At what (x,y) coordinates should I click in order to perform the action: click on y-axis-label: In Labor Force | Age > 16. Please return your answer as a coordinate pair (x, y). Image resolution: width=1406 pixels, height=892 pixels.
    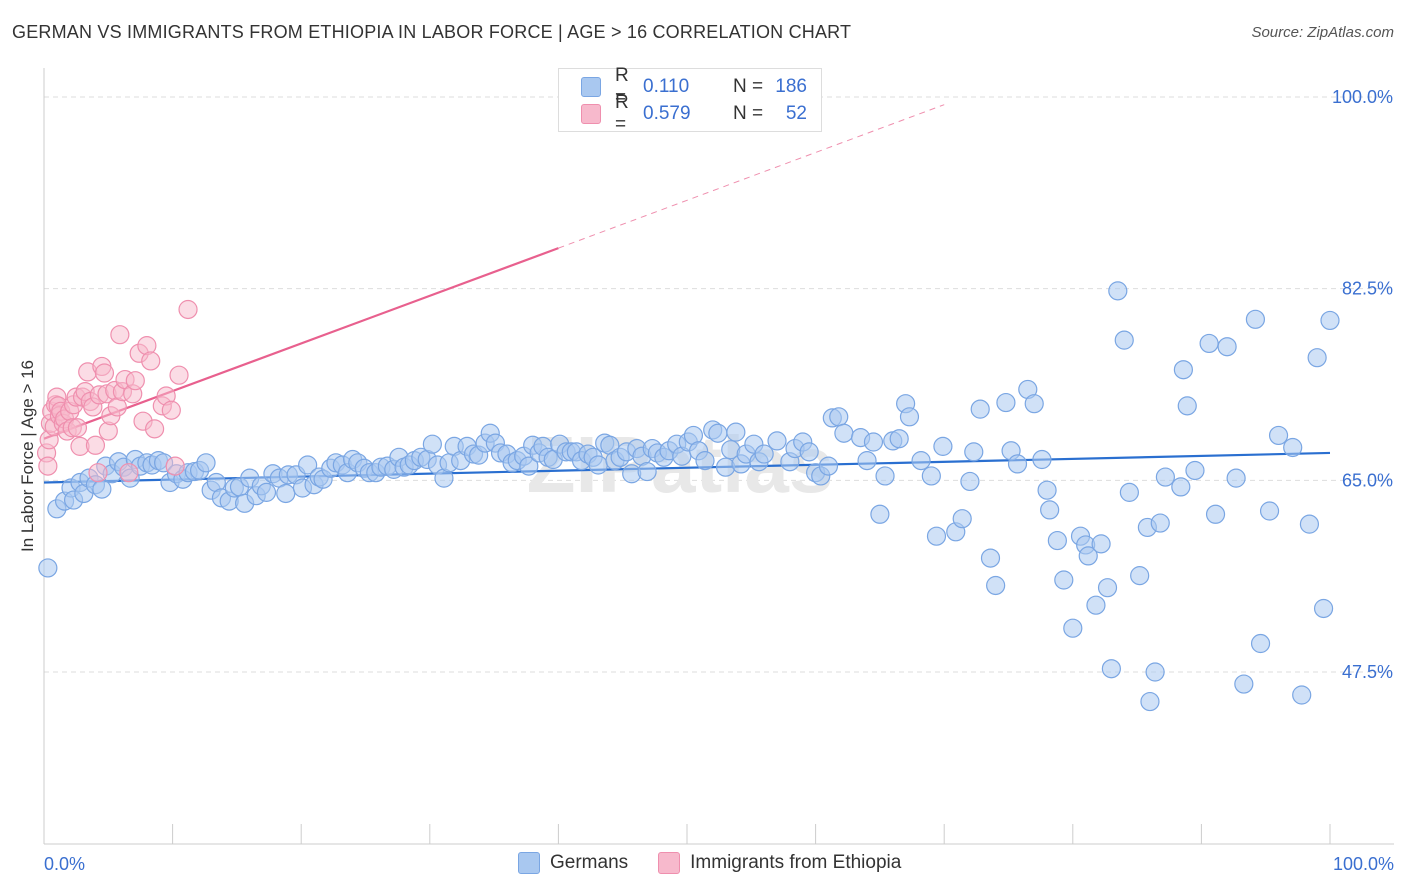
    Looking at the image, I should click on (27, 456).